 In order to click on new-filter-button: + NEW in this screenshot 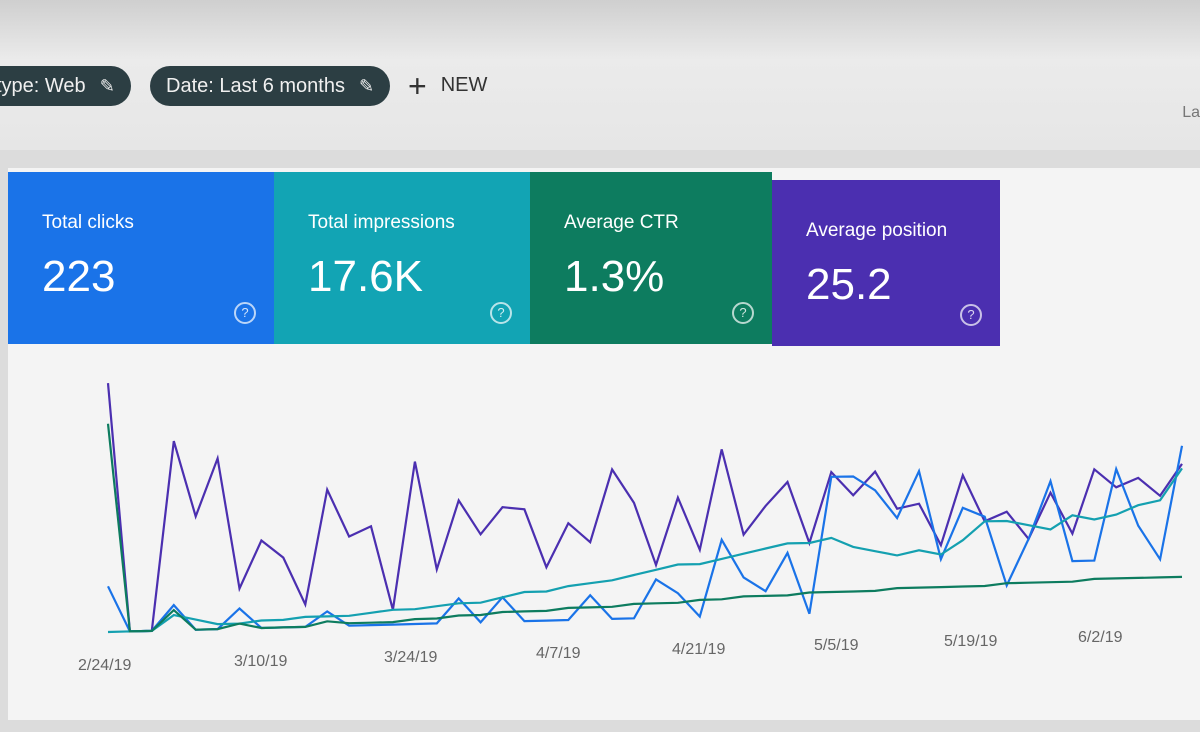, I will do `click(448, 85)`.